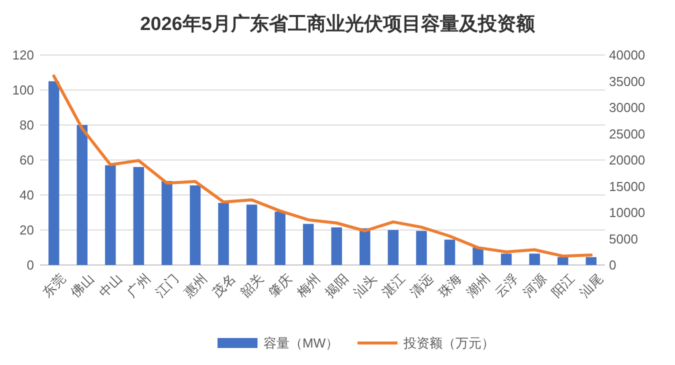 The image size is (675, 365). Describe the element at coordinates (449, 285) in the screenshot. I see `x-tick-label: 珠海` at that location.